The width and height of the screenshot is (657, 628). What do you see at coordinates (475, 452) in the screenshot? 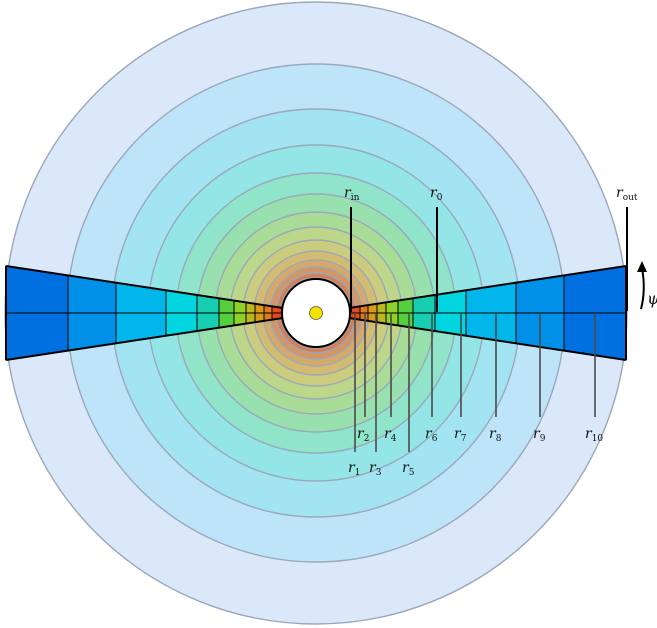
I see `radius-labels: r1 r2 r3 r4 r5 r6 r7 r8 r9 r10` at bounding box center [475, 452].